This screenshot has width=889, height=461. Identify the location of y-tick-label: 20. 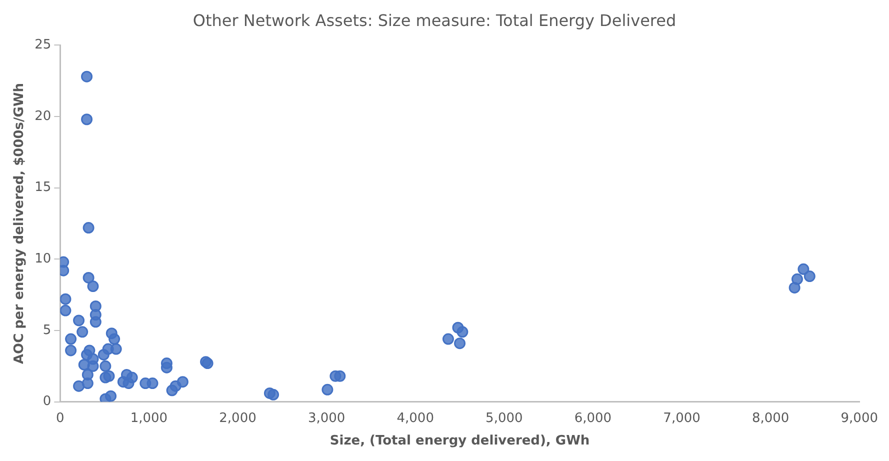
(43, 116).